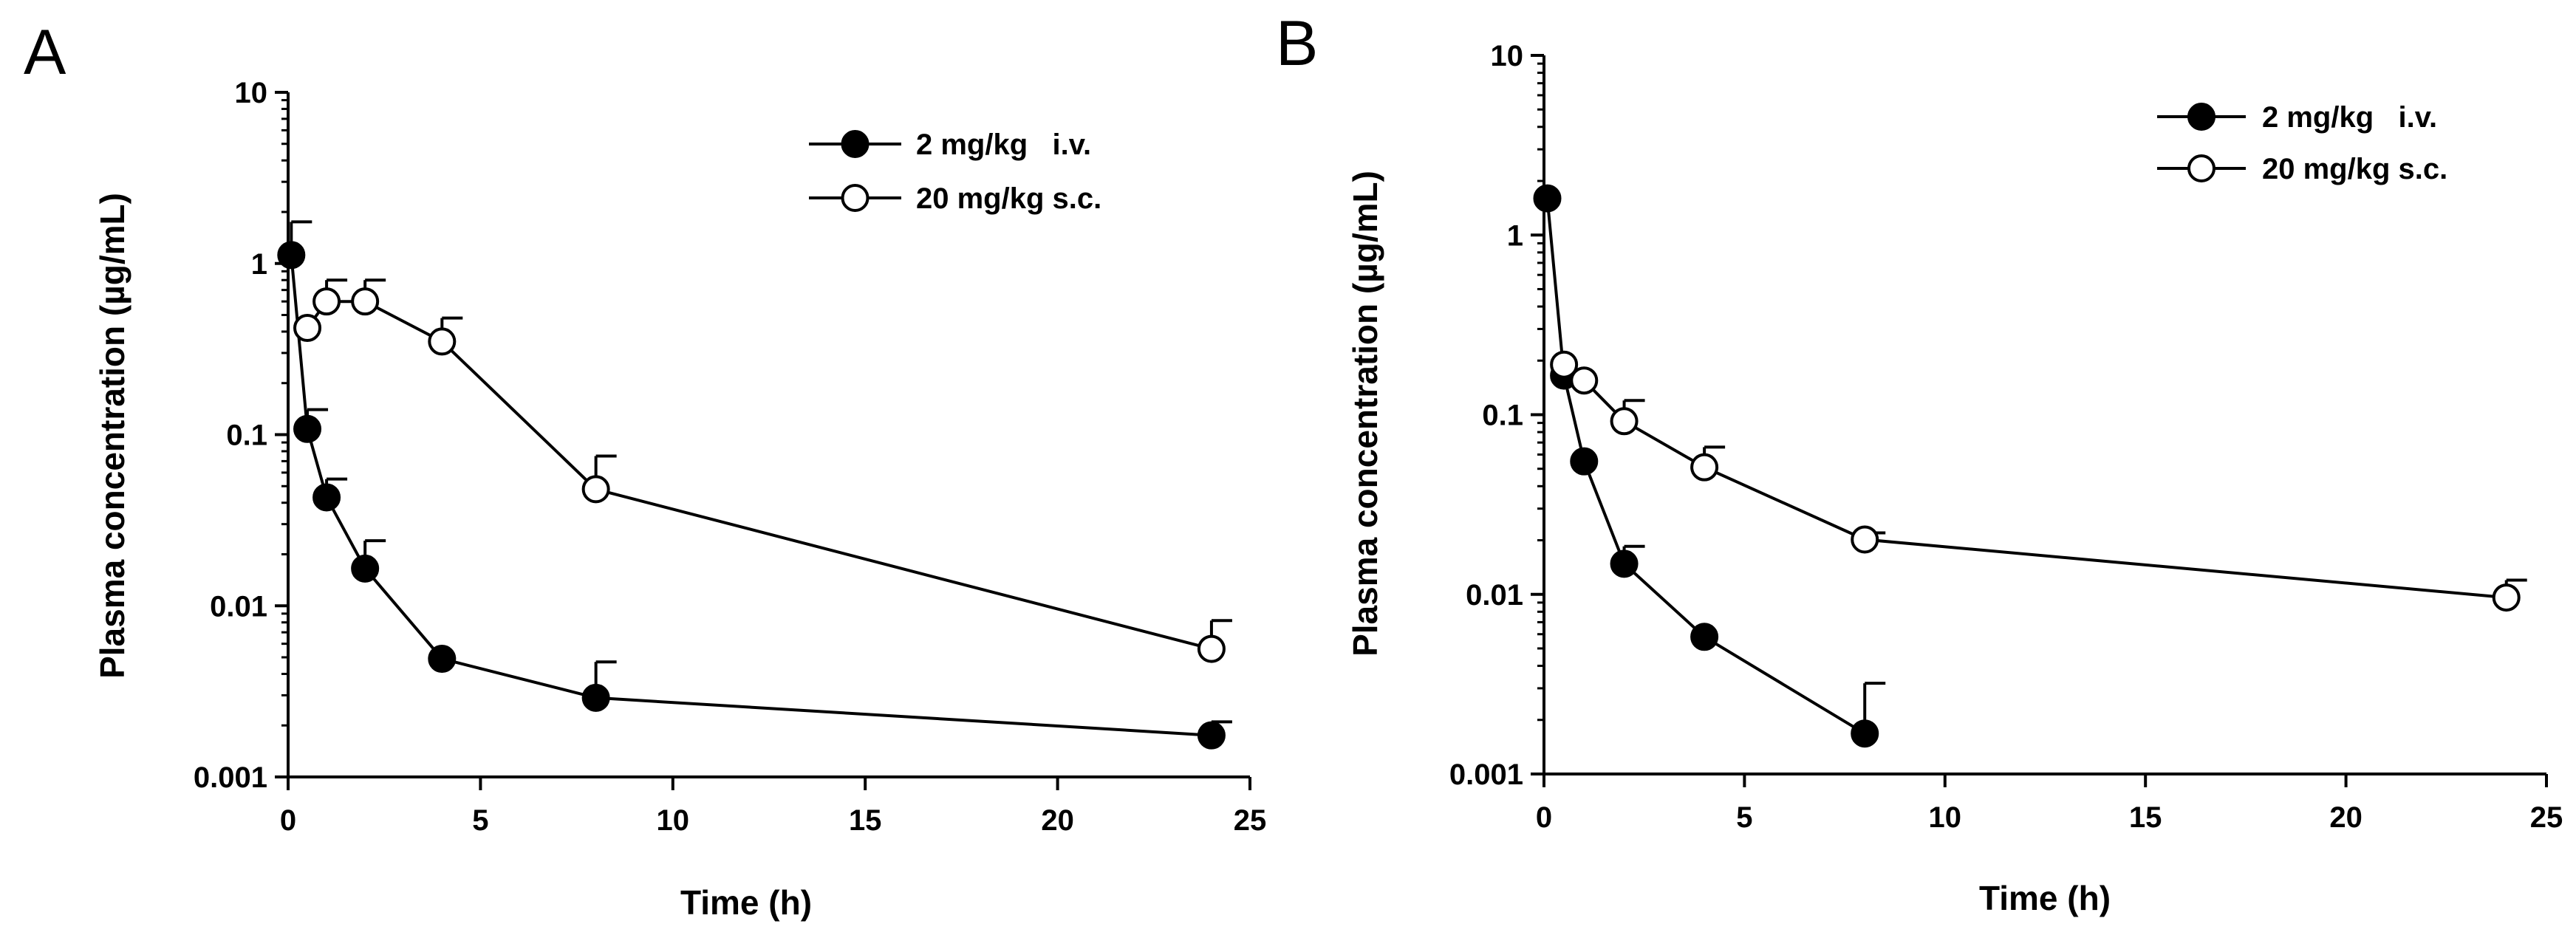 This screenshot has height=935, width=2576. What do you see at coordinates (1297, 43) in the screenshot?
I see `panel-label: B` at bounding box center [1297, 43].